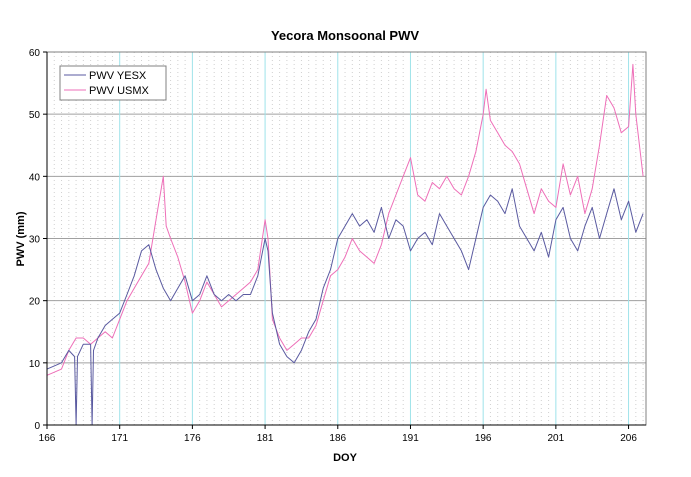  Describe the element at coordinates (47, 438) in the screenshot. I see `x-tick-label: 166` at that location.